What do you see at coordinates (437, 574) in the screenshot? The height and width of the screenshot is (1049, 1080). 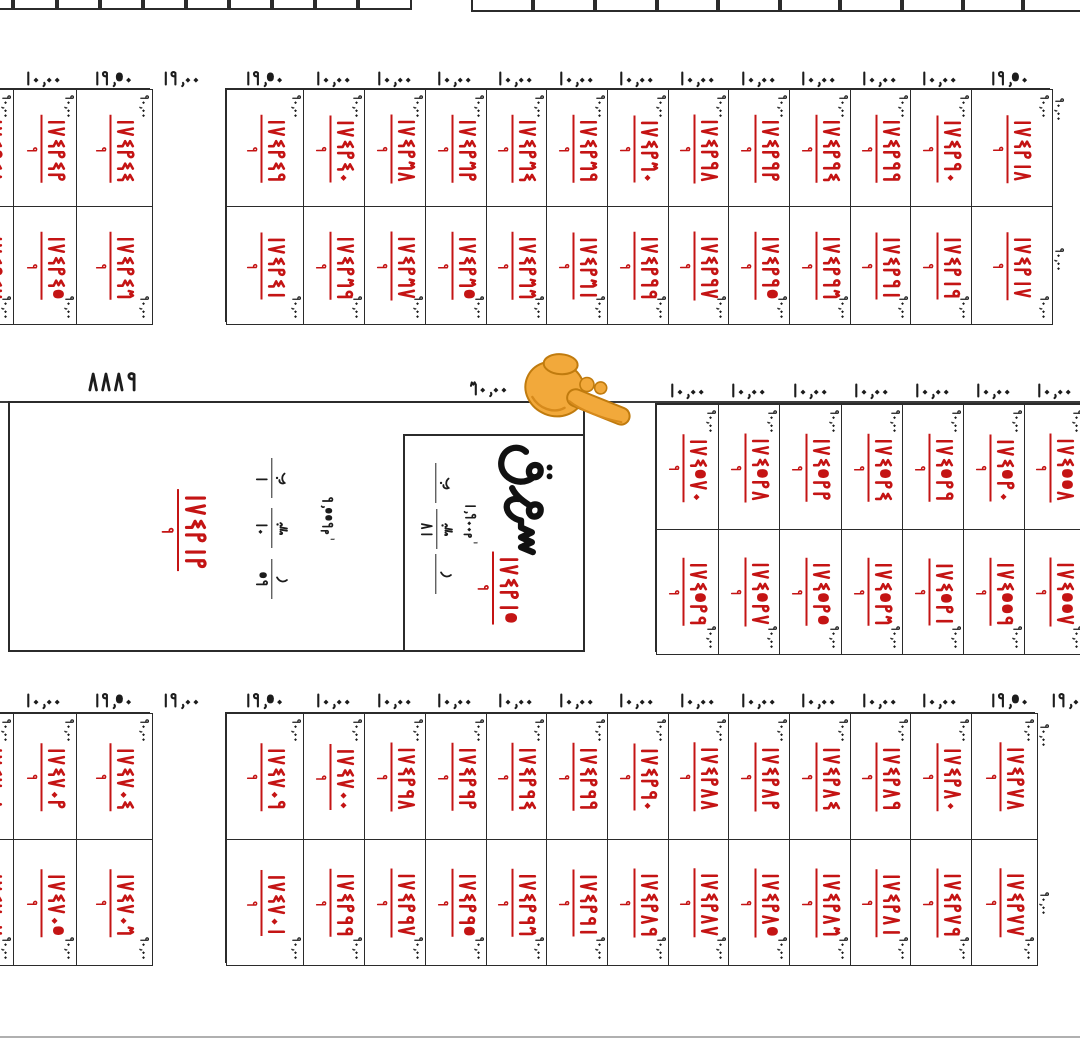 I see `market-annotation` at bounding box center [437, 574].